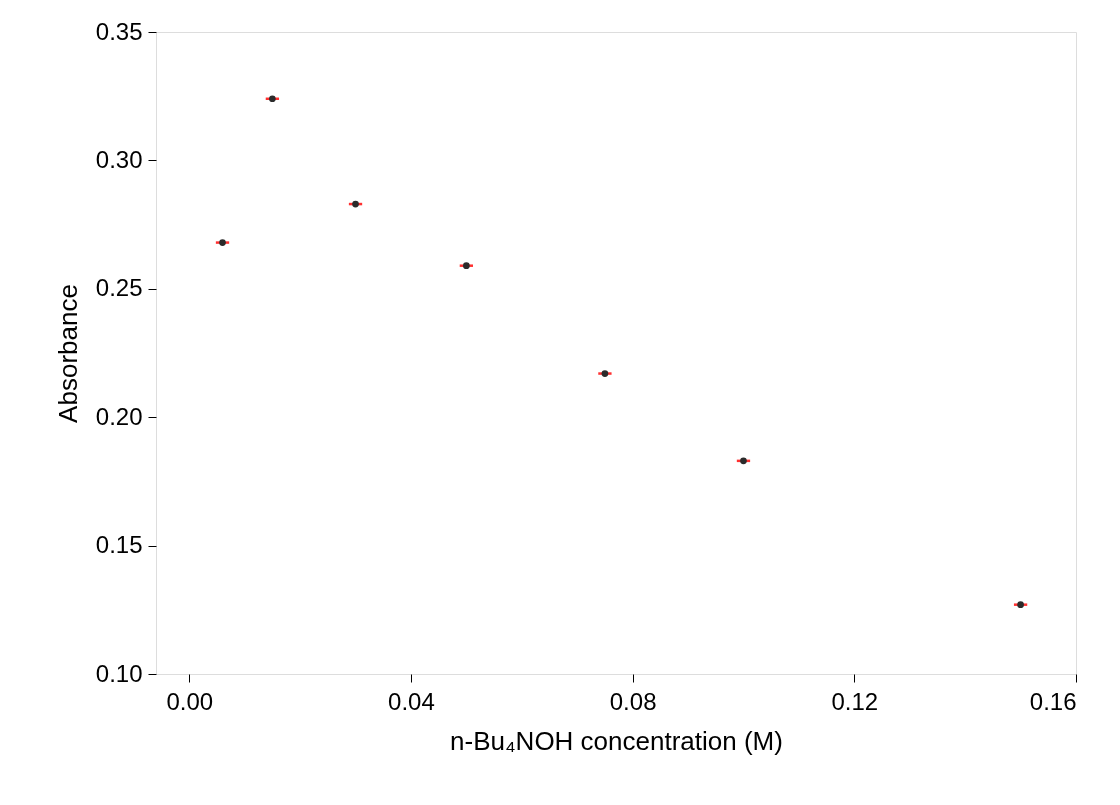 The width and height of the screenshot is (1120, 805). I want to click on x-tick-label: 0.00, so click(190, 701).